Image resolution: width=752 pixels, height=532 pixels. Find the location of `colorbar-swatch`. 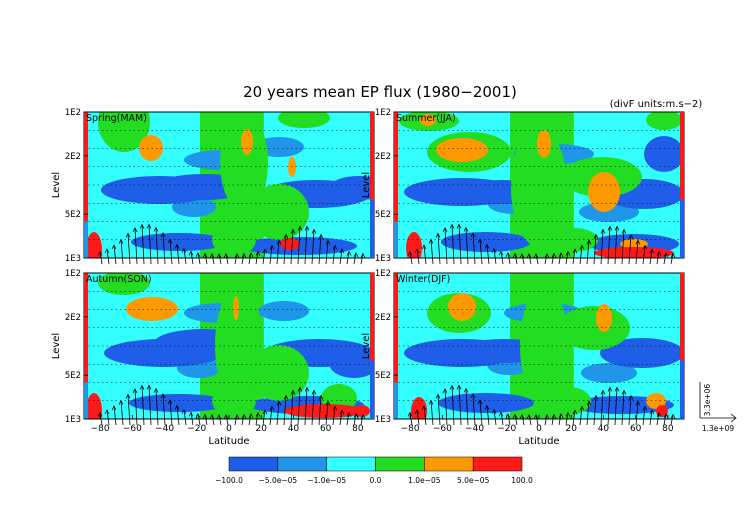

colorbar-swatch is located at coordinates (400, 464).